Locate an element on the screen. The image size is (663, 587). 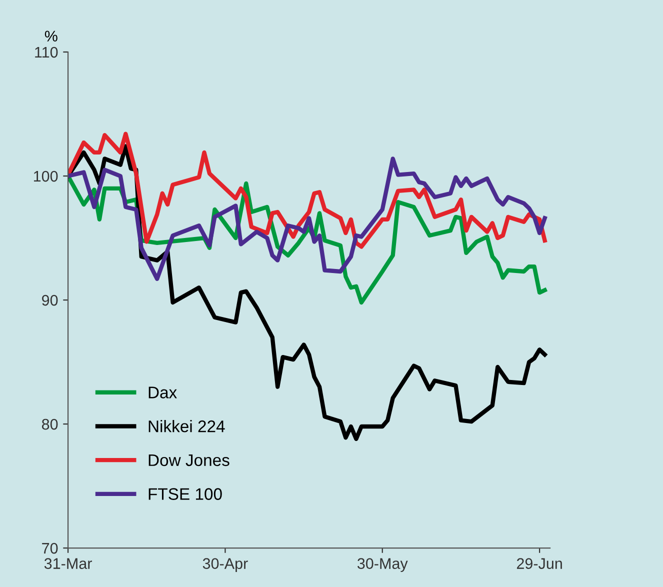
legend-label: Dax is located at coordinates (162, 392).